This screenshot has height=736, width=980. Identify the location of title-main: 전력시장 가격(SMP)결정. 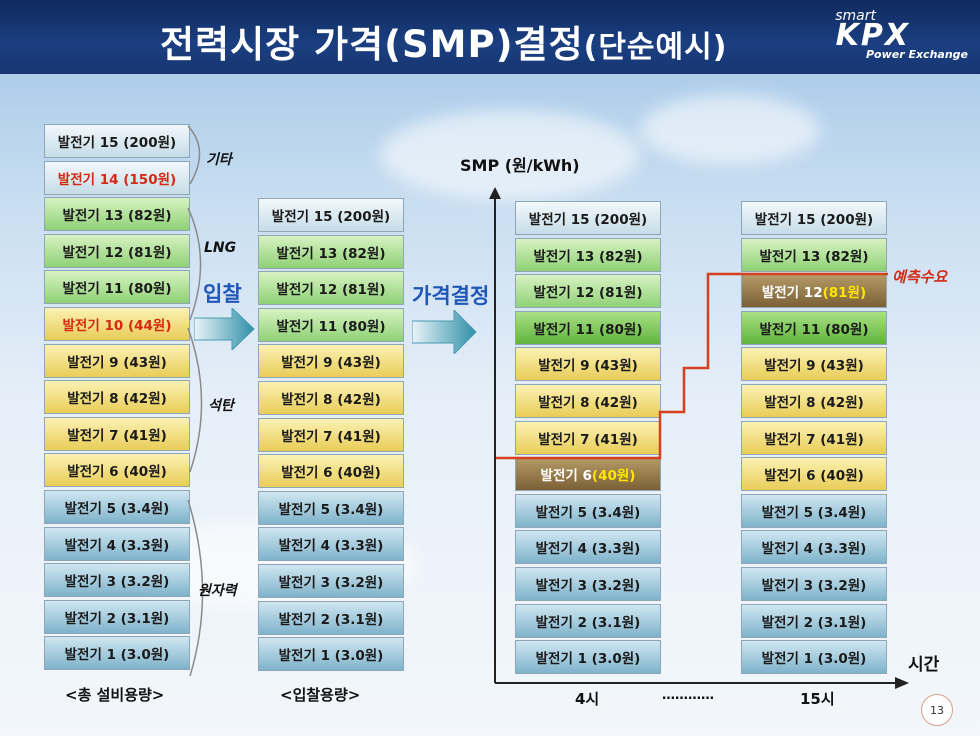
(372, 44).